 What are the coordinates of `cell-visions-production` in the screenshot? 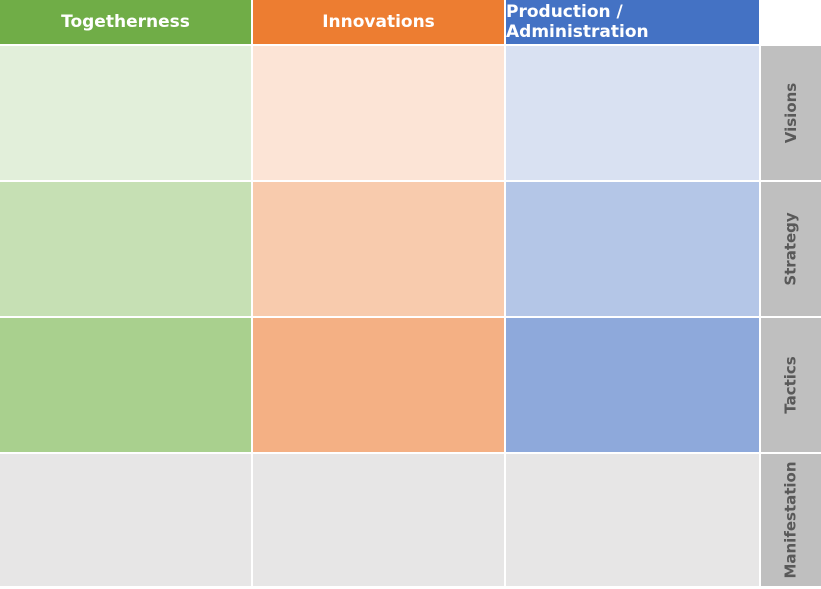 It's located at (632, 113).